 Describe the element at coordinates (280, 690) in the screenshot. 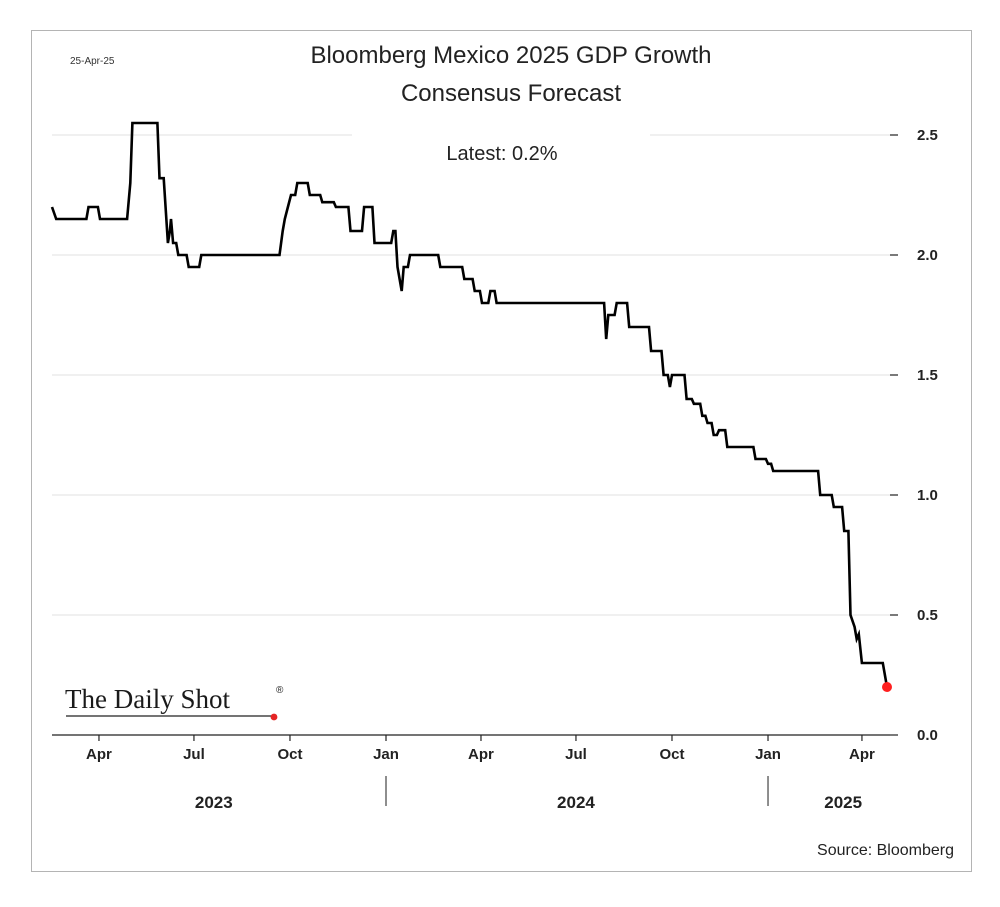

I see `logo-registered-mark: ®` at that location.